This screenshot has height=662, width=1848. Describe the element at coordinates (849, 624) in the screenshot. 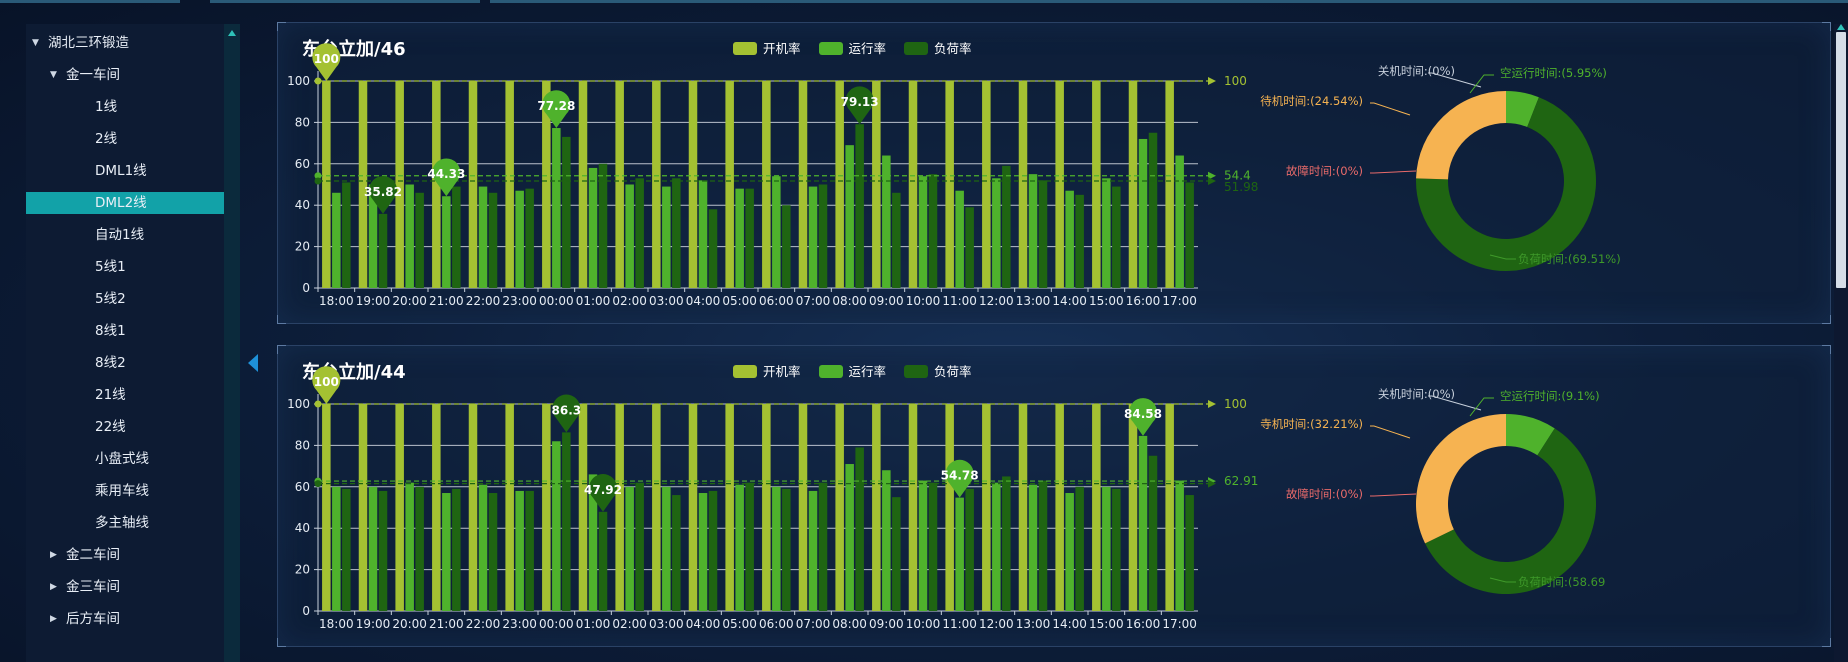

I see `x-tick-label: 08:00` at that location.